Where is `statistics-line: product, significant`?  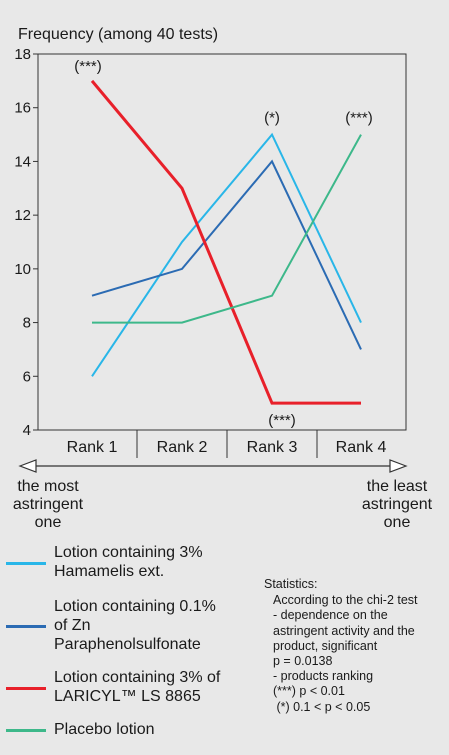
statistics-line: product, significant is located at coordinates (325, 645).